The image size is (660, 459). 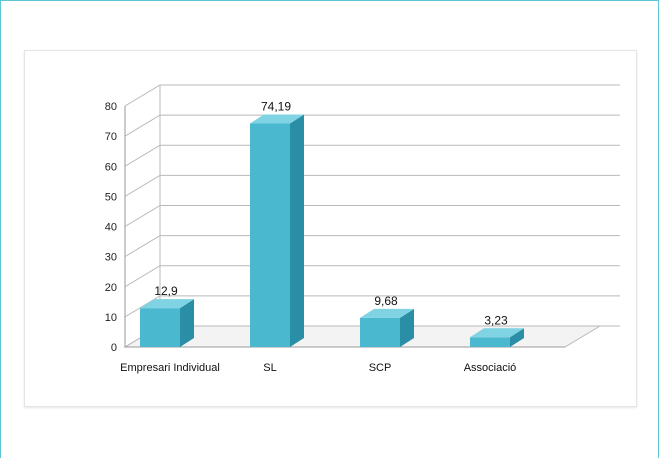 What do you see at coordinates (111, 288) in the screenshot?
I see `y-tick-label: 20` at bounding box center [111, 288].